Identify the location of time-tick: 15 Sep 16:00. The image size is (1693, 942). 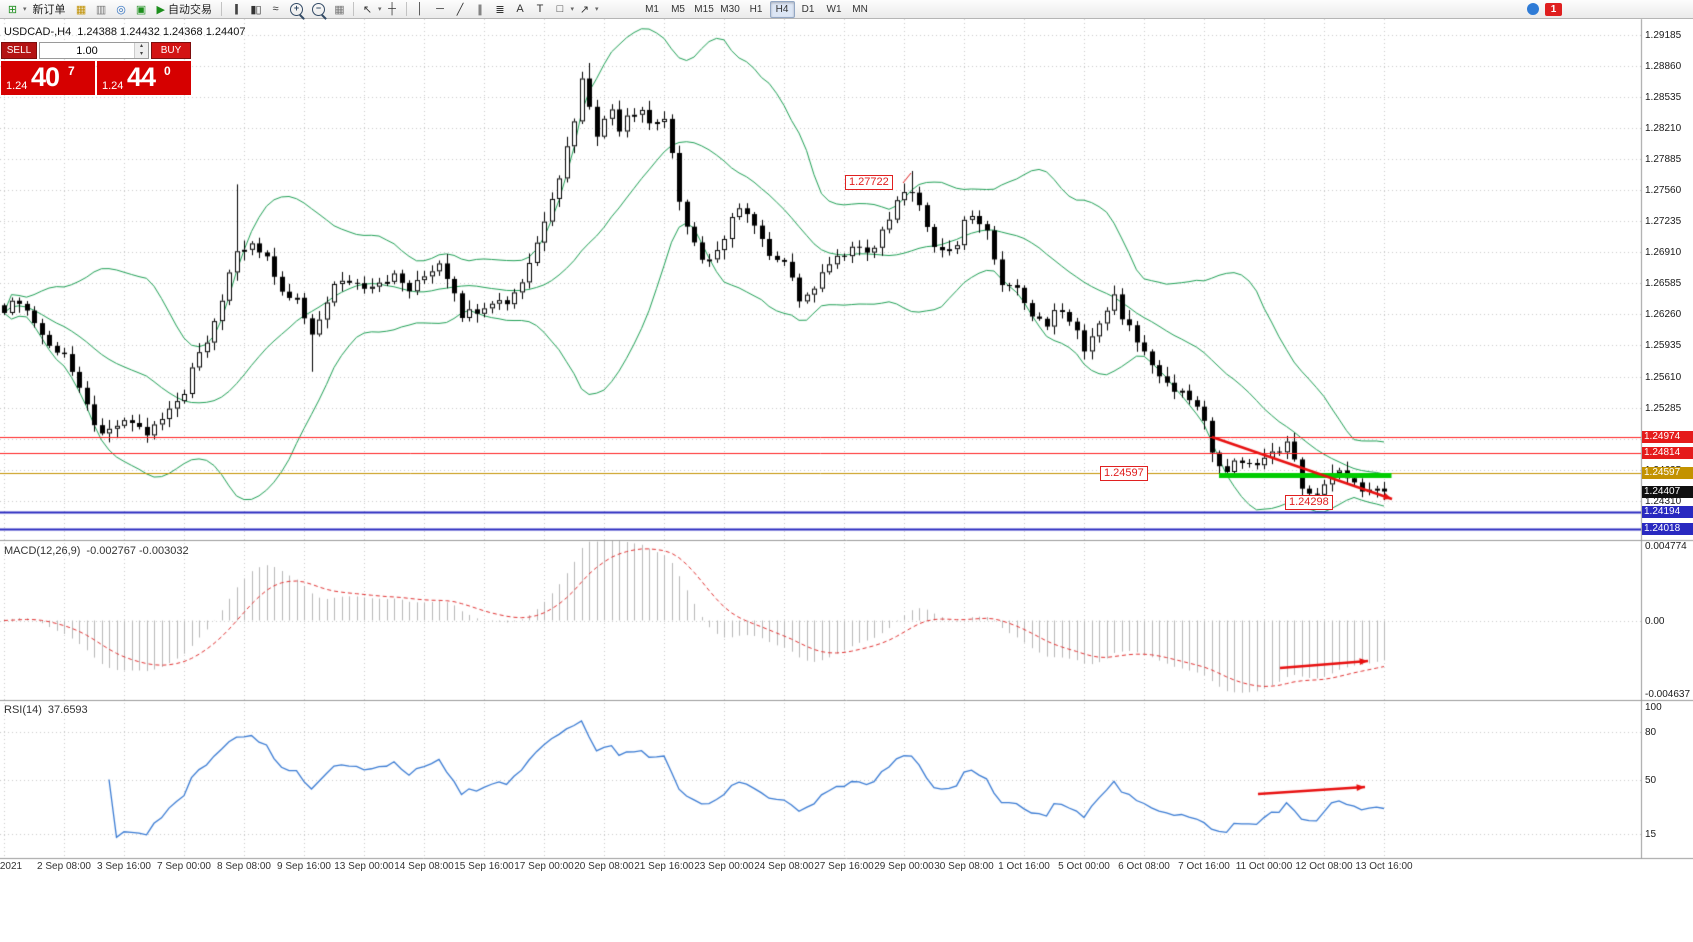
(484, 866).